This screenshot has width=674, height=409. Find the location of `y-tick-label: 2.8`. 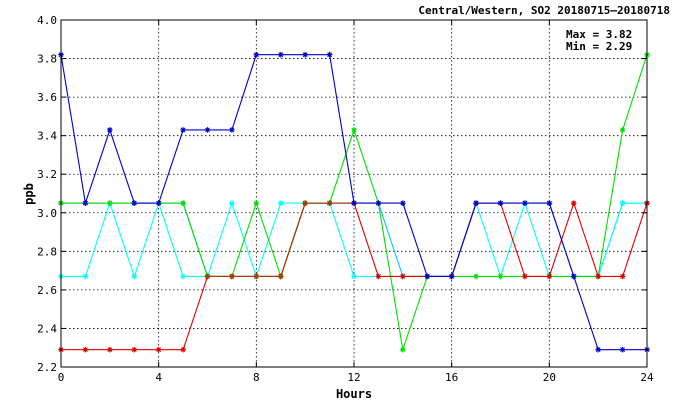

y-tick-label: 2.8 is located at coordinates (47, 251).